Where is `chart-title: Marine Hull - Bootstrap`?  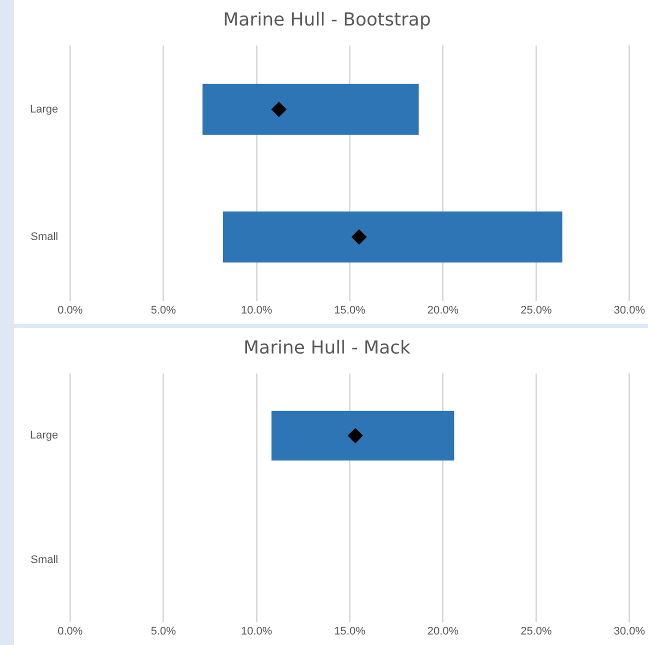 chart-title: Marine Hull - Bootstrap is located at coordinates (327, 19).